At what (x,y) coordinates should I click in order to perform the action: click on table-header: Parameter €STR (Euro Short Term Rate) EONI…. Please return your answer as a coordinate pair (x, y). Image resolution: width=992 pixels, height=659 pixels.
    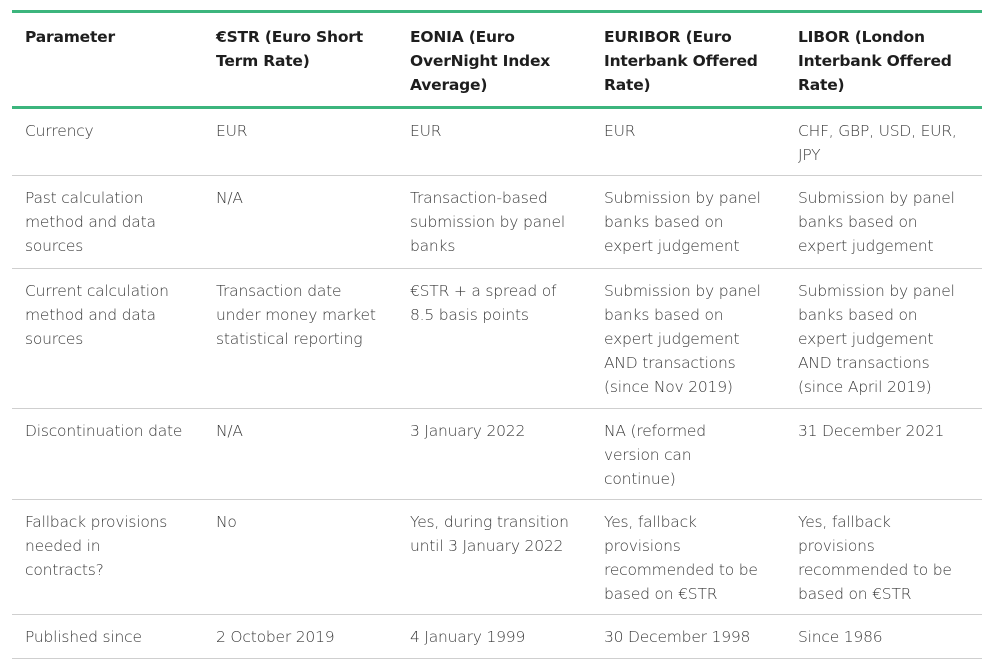
    Looking at the image, I should click on (497, 59).